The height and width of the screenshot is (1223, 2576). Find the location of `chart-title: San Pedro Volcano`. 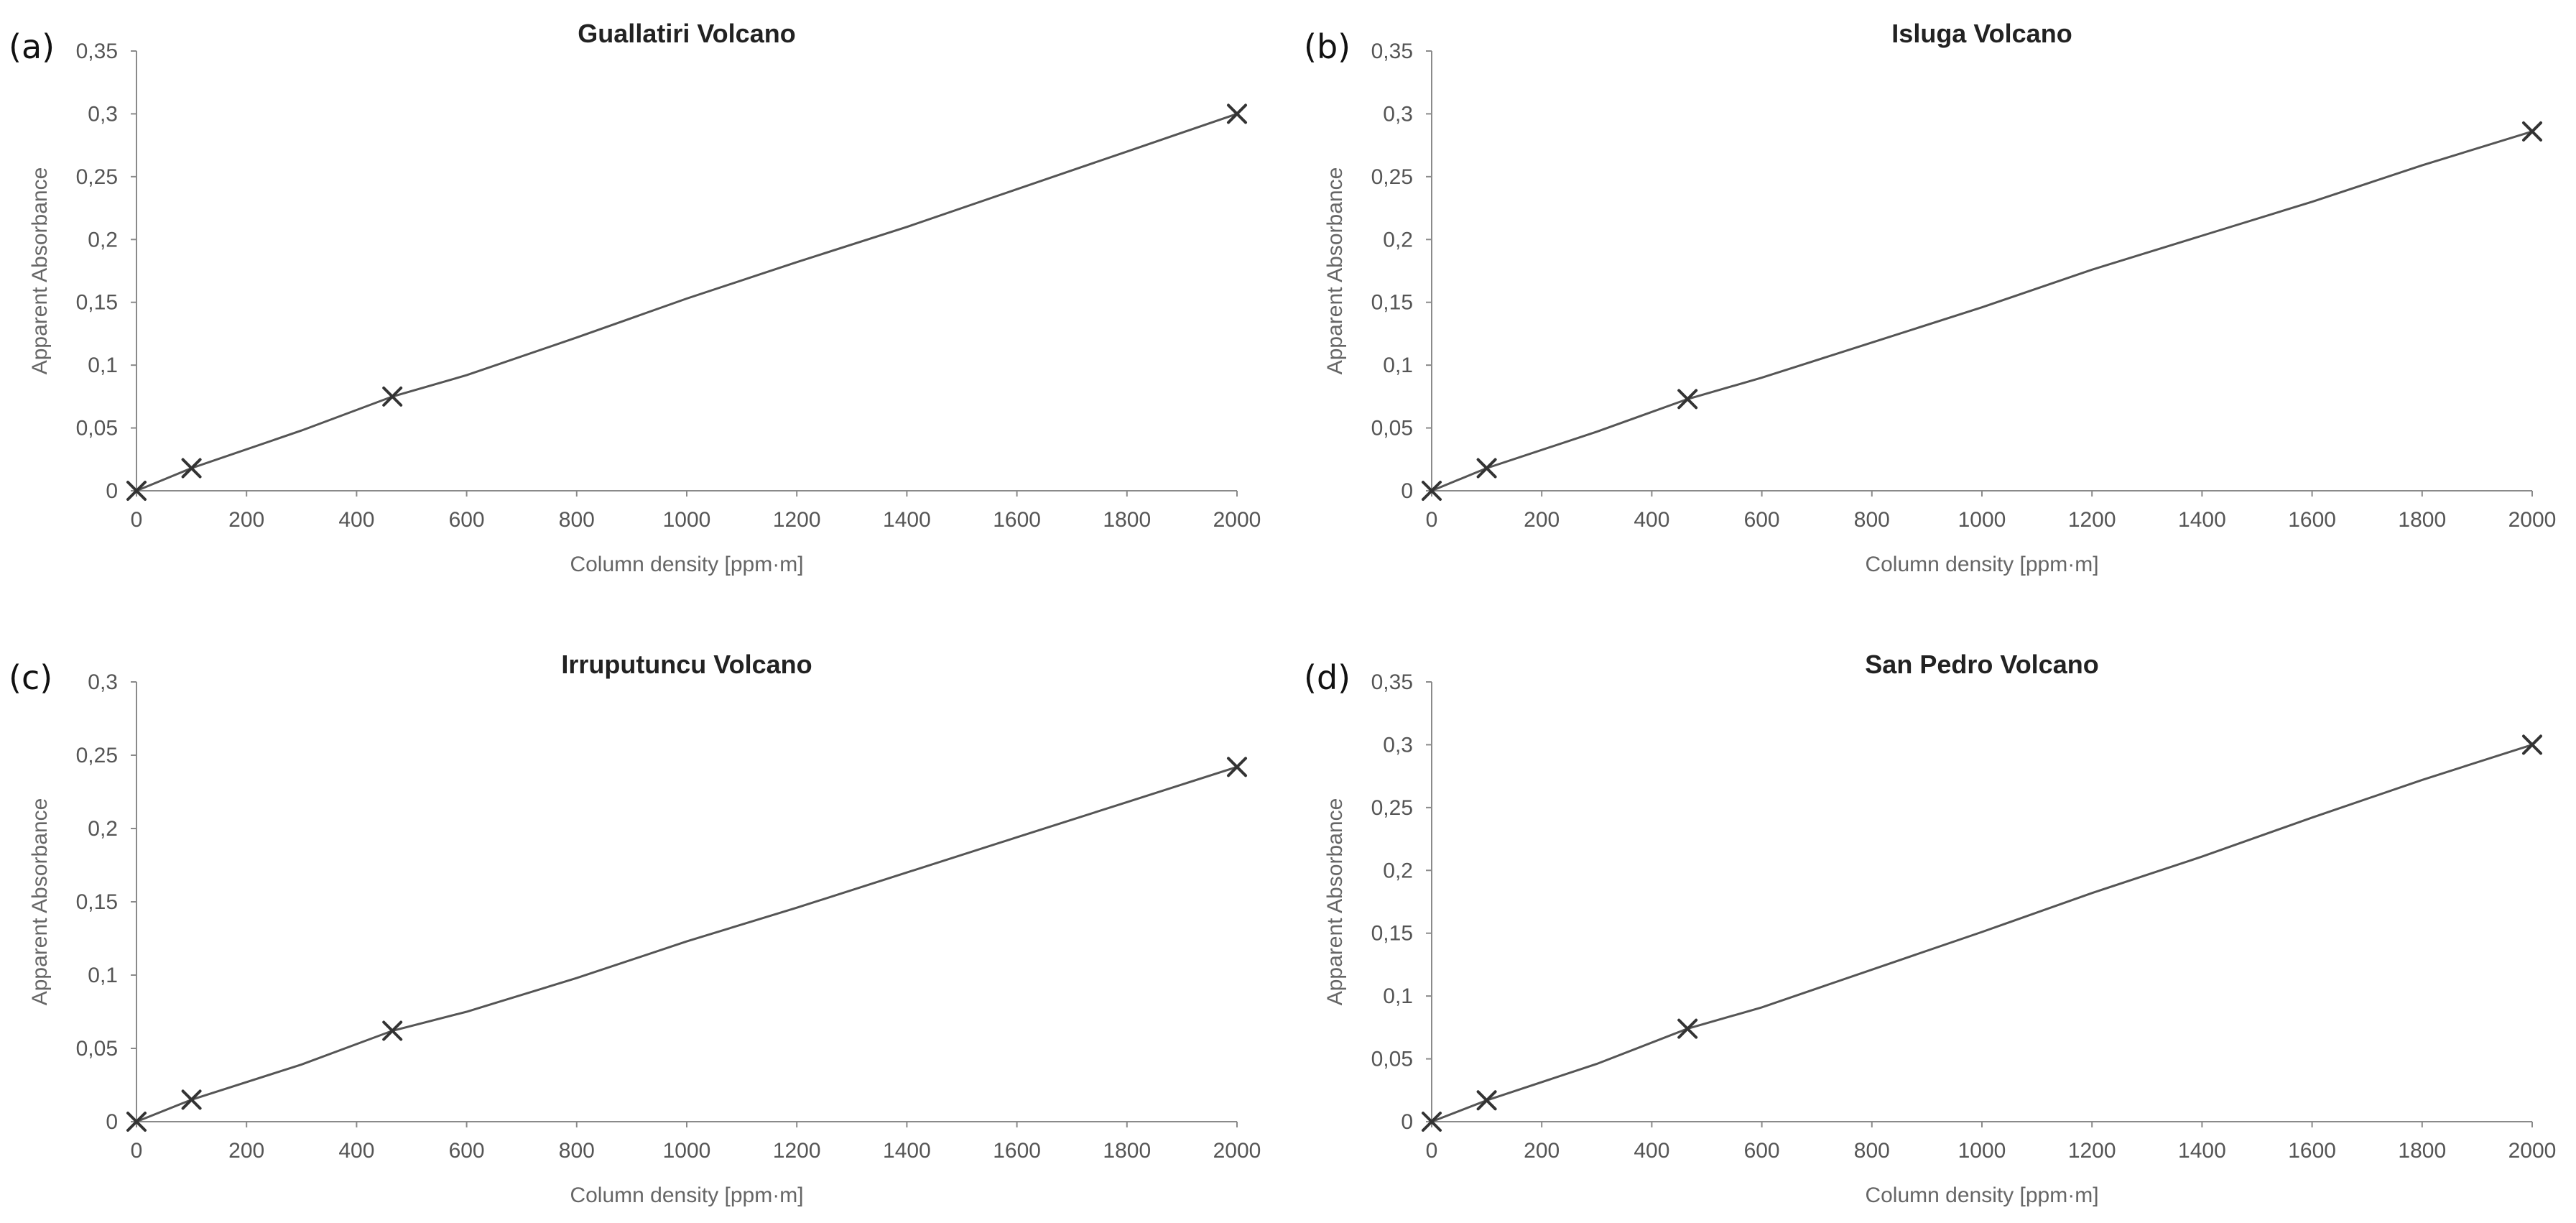

chart-title: San Pedro Volcano is located at coordinates (1981, 664).